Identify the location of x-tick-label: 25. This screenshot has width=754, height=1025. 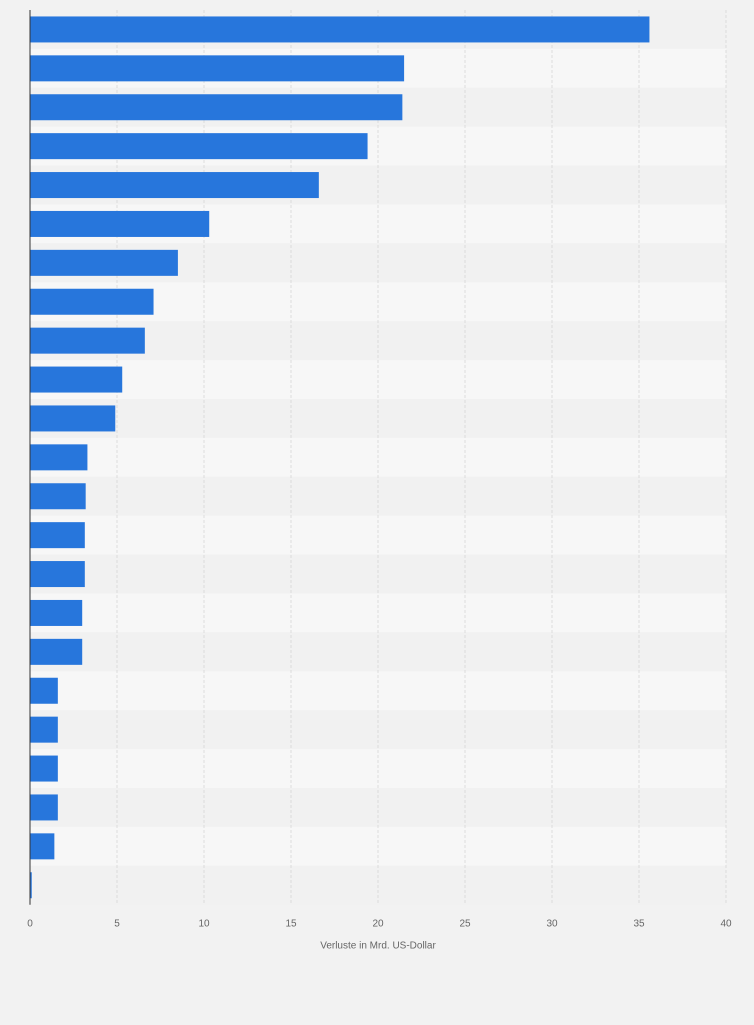
(465, 924).